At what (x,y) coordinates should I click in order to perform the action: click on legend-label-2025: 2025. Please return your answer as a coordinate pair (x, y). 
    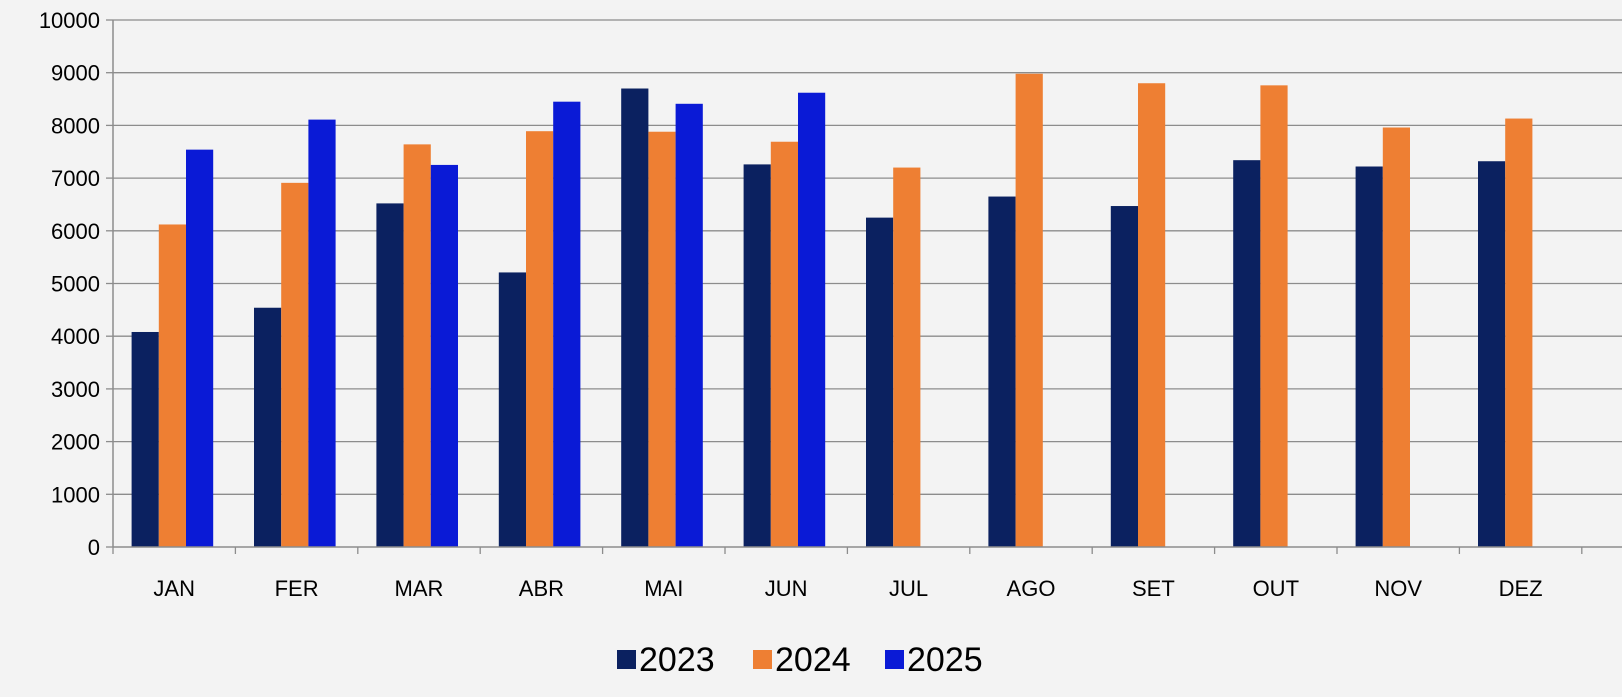
    Looking at the image, I should click on (945, 660).